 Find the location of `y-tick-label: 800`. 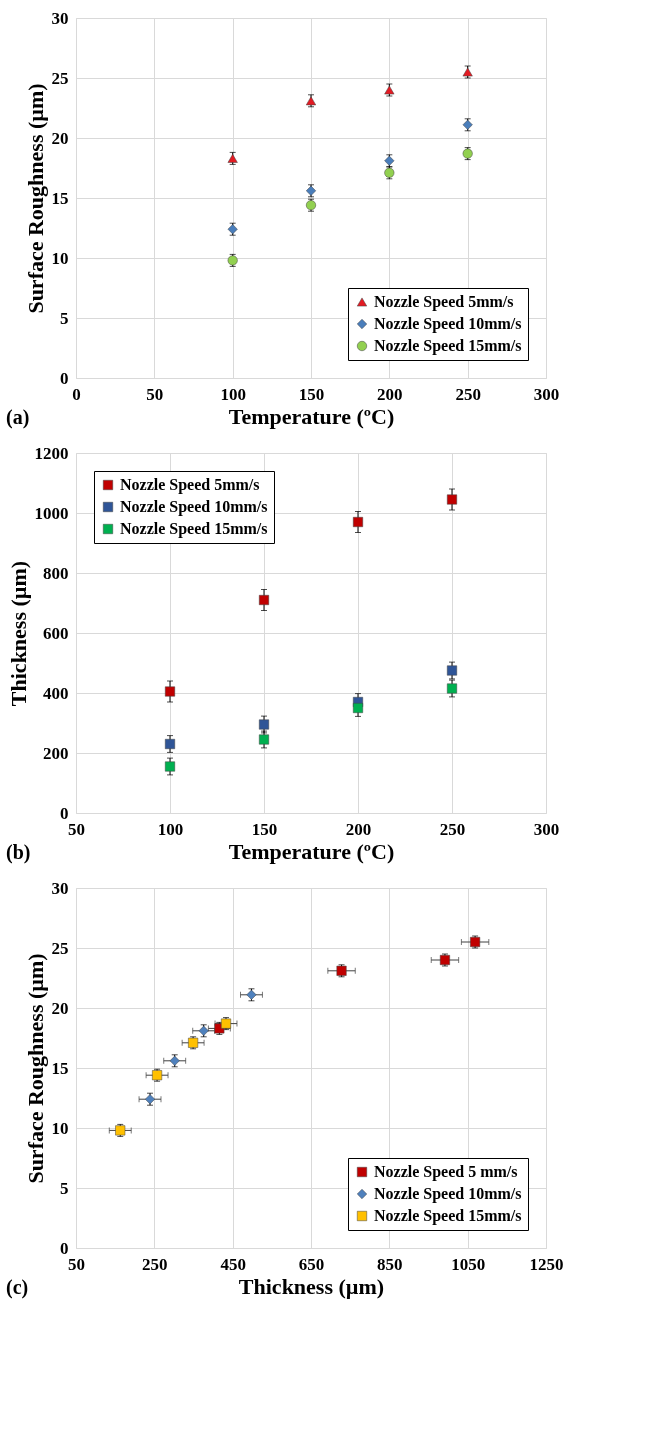

y-tick-label: 800 is located at coordinates (56, 573).